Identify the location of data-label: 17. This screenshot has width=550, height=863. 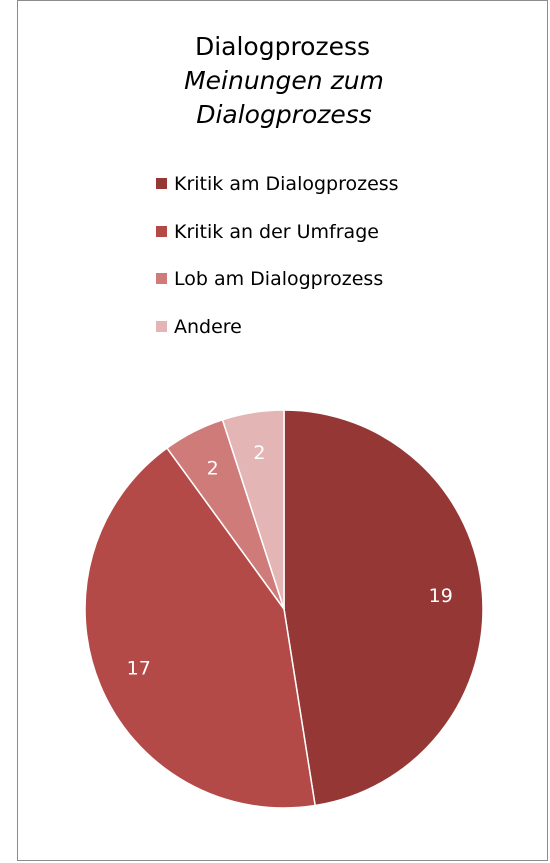
(139, 669).